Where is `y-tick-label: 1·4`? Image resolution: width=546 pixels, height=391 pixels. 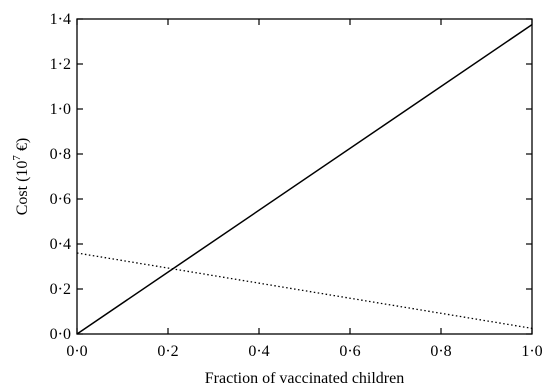
y-tick-label: 1·4 is located at coordinates (60, 19).